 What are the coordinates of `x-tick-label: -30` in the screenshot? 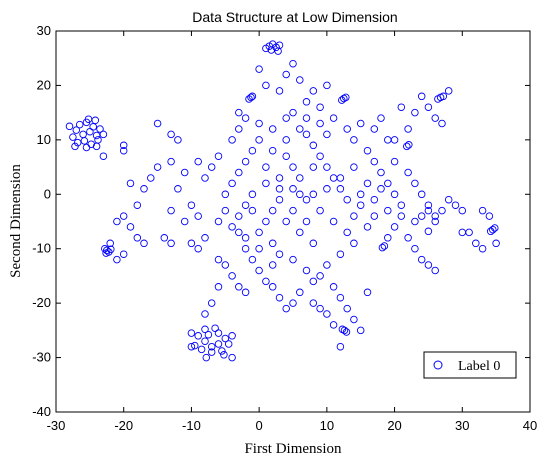 It's located at (56, 425).